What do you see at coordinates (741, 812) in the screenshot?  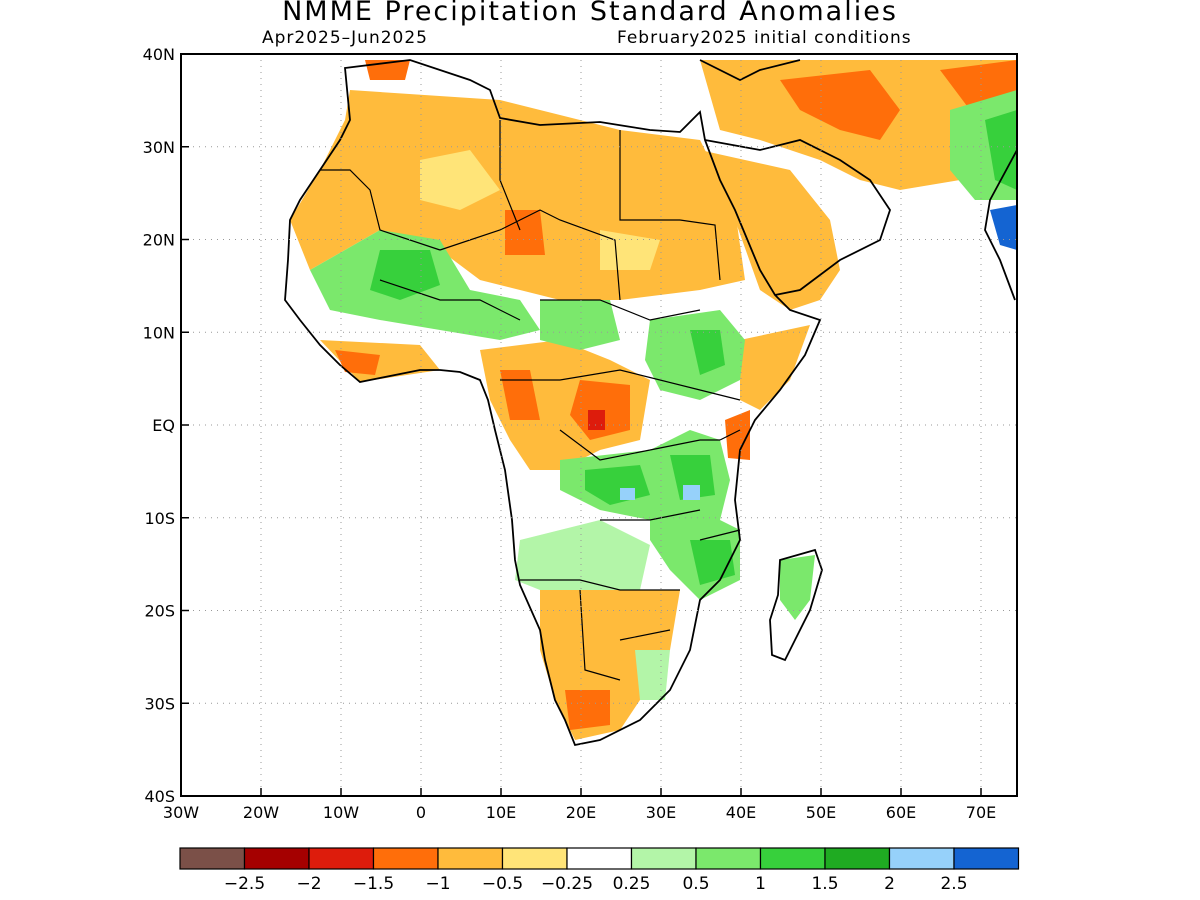 I see `lon-label: 40E` at bounding box center [741, 812].